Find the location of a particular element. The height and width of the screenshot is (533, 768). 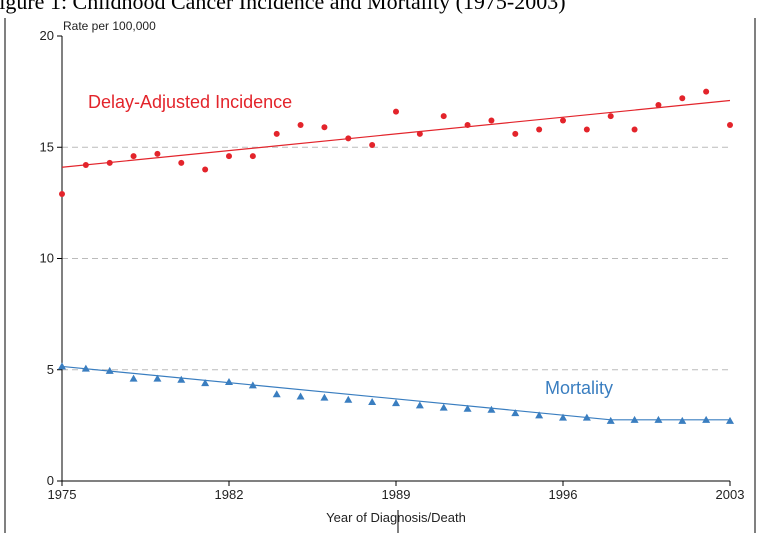

trend-line is located at coordinates (396, 133).